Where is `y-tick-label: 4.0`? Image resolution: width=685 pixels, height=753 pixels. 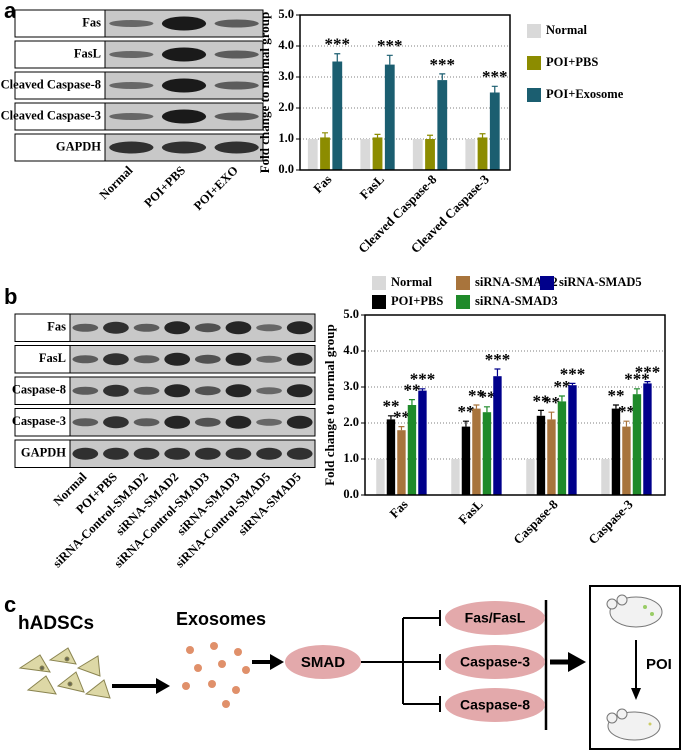 y-tick-label: 4.0 is located at coordinates (286, 45).